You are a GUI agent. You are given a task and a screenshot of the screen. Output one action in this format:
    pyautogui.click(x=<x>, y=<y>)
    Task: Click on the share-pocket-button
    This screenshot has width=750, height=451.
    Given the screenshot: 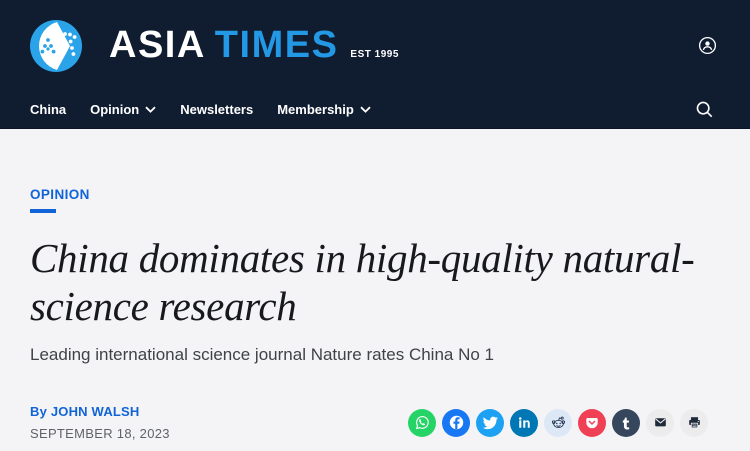 What is the action you would take?
    pyautogui.click(x=592, y=422)
    